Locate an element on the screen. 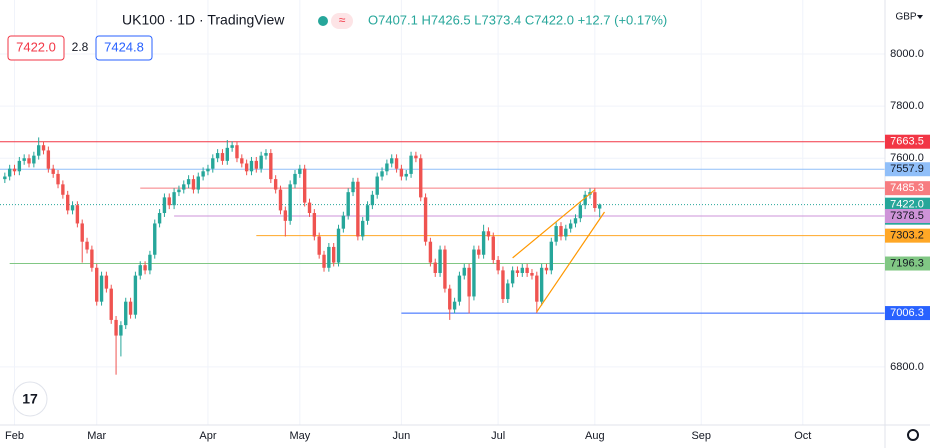  settings-icon is located at coordinates (913, 435).